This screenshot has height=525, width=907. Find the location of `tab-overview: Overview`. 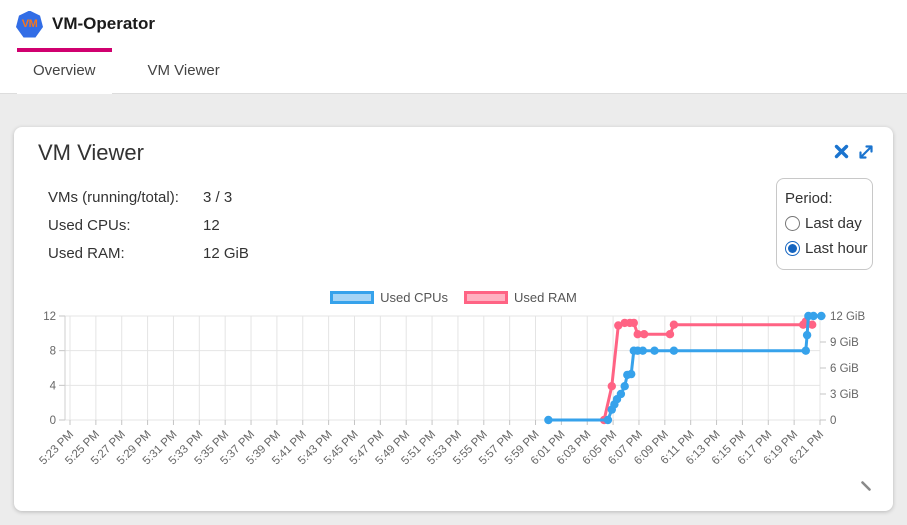

tab-overview: Overview is located at coordinates (64, 71).